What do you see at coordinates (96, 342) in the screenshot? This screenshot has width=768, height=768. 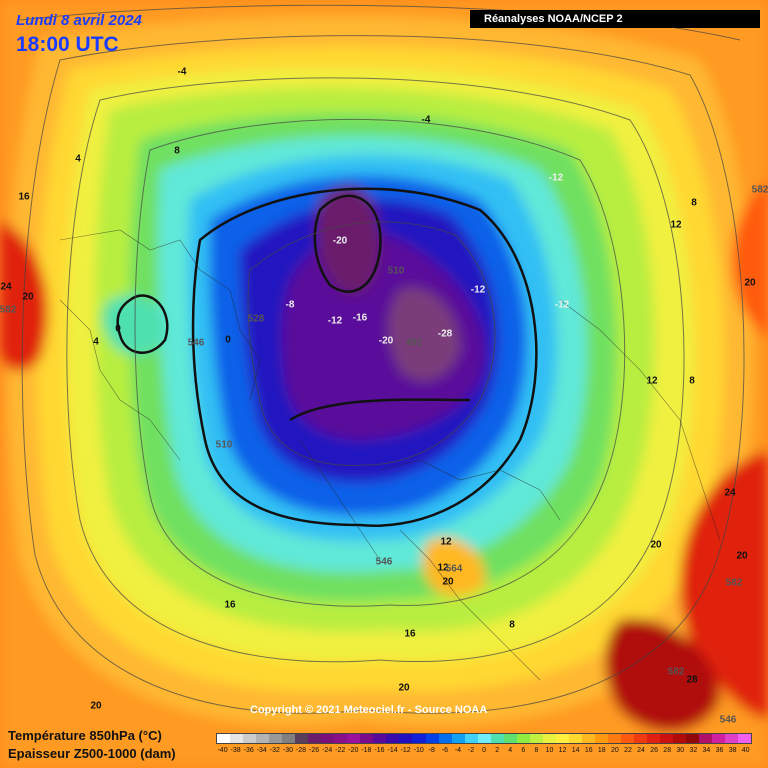 I see `temp-label: 4` at bounding box center [96, 342].